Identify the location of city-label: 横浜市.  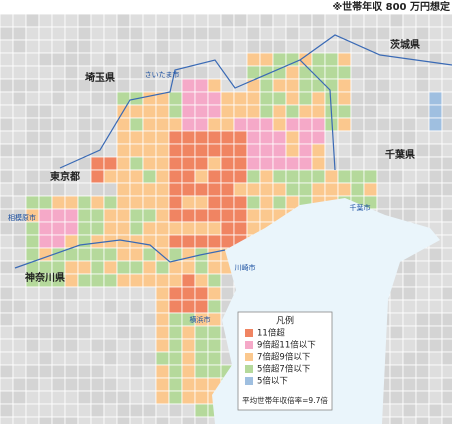
(200, 319).